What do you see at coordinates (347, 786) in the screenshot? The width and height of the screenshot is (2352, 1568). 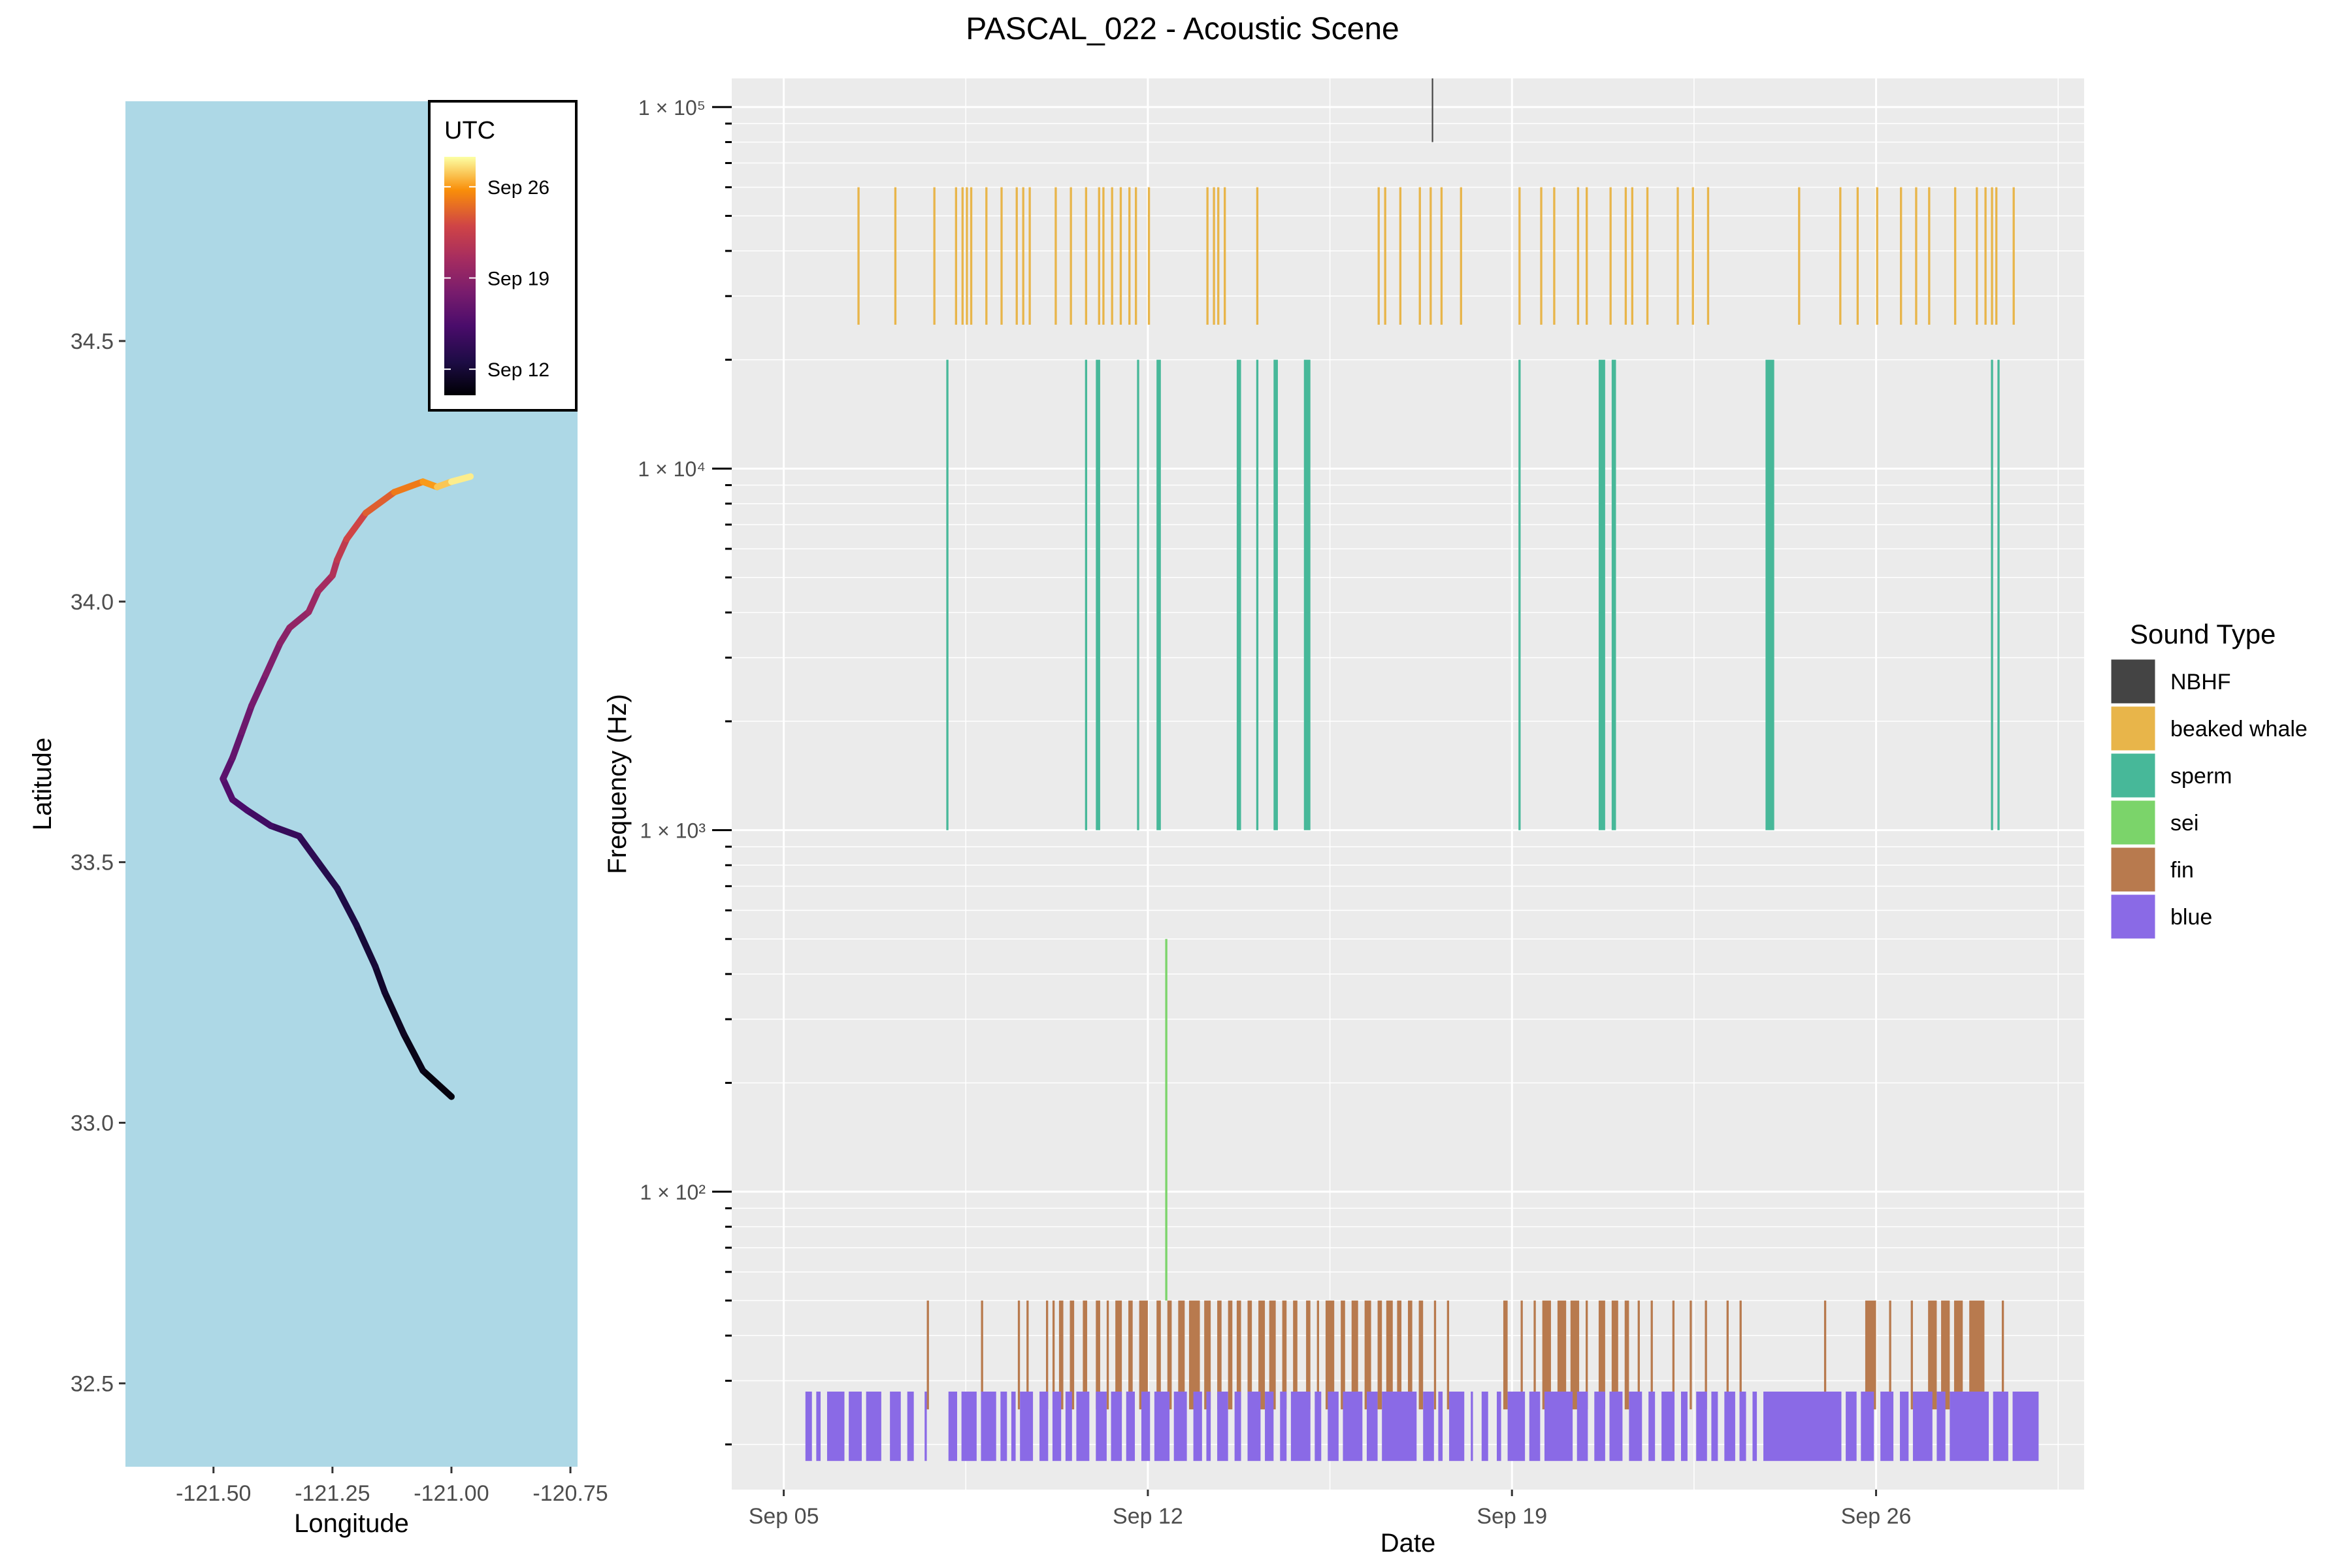 I see `map-track` at bounding box center [347, 786].